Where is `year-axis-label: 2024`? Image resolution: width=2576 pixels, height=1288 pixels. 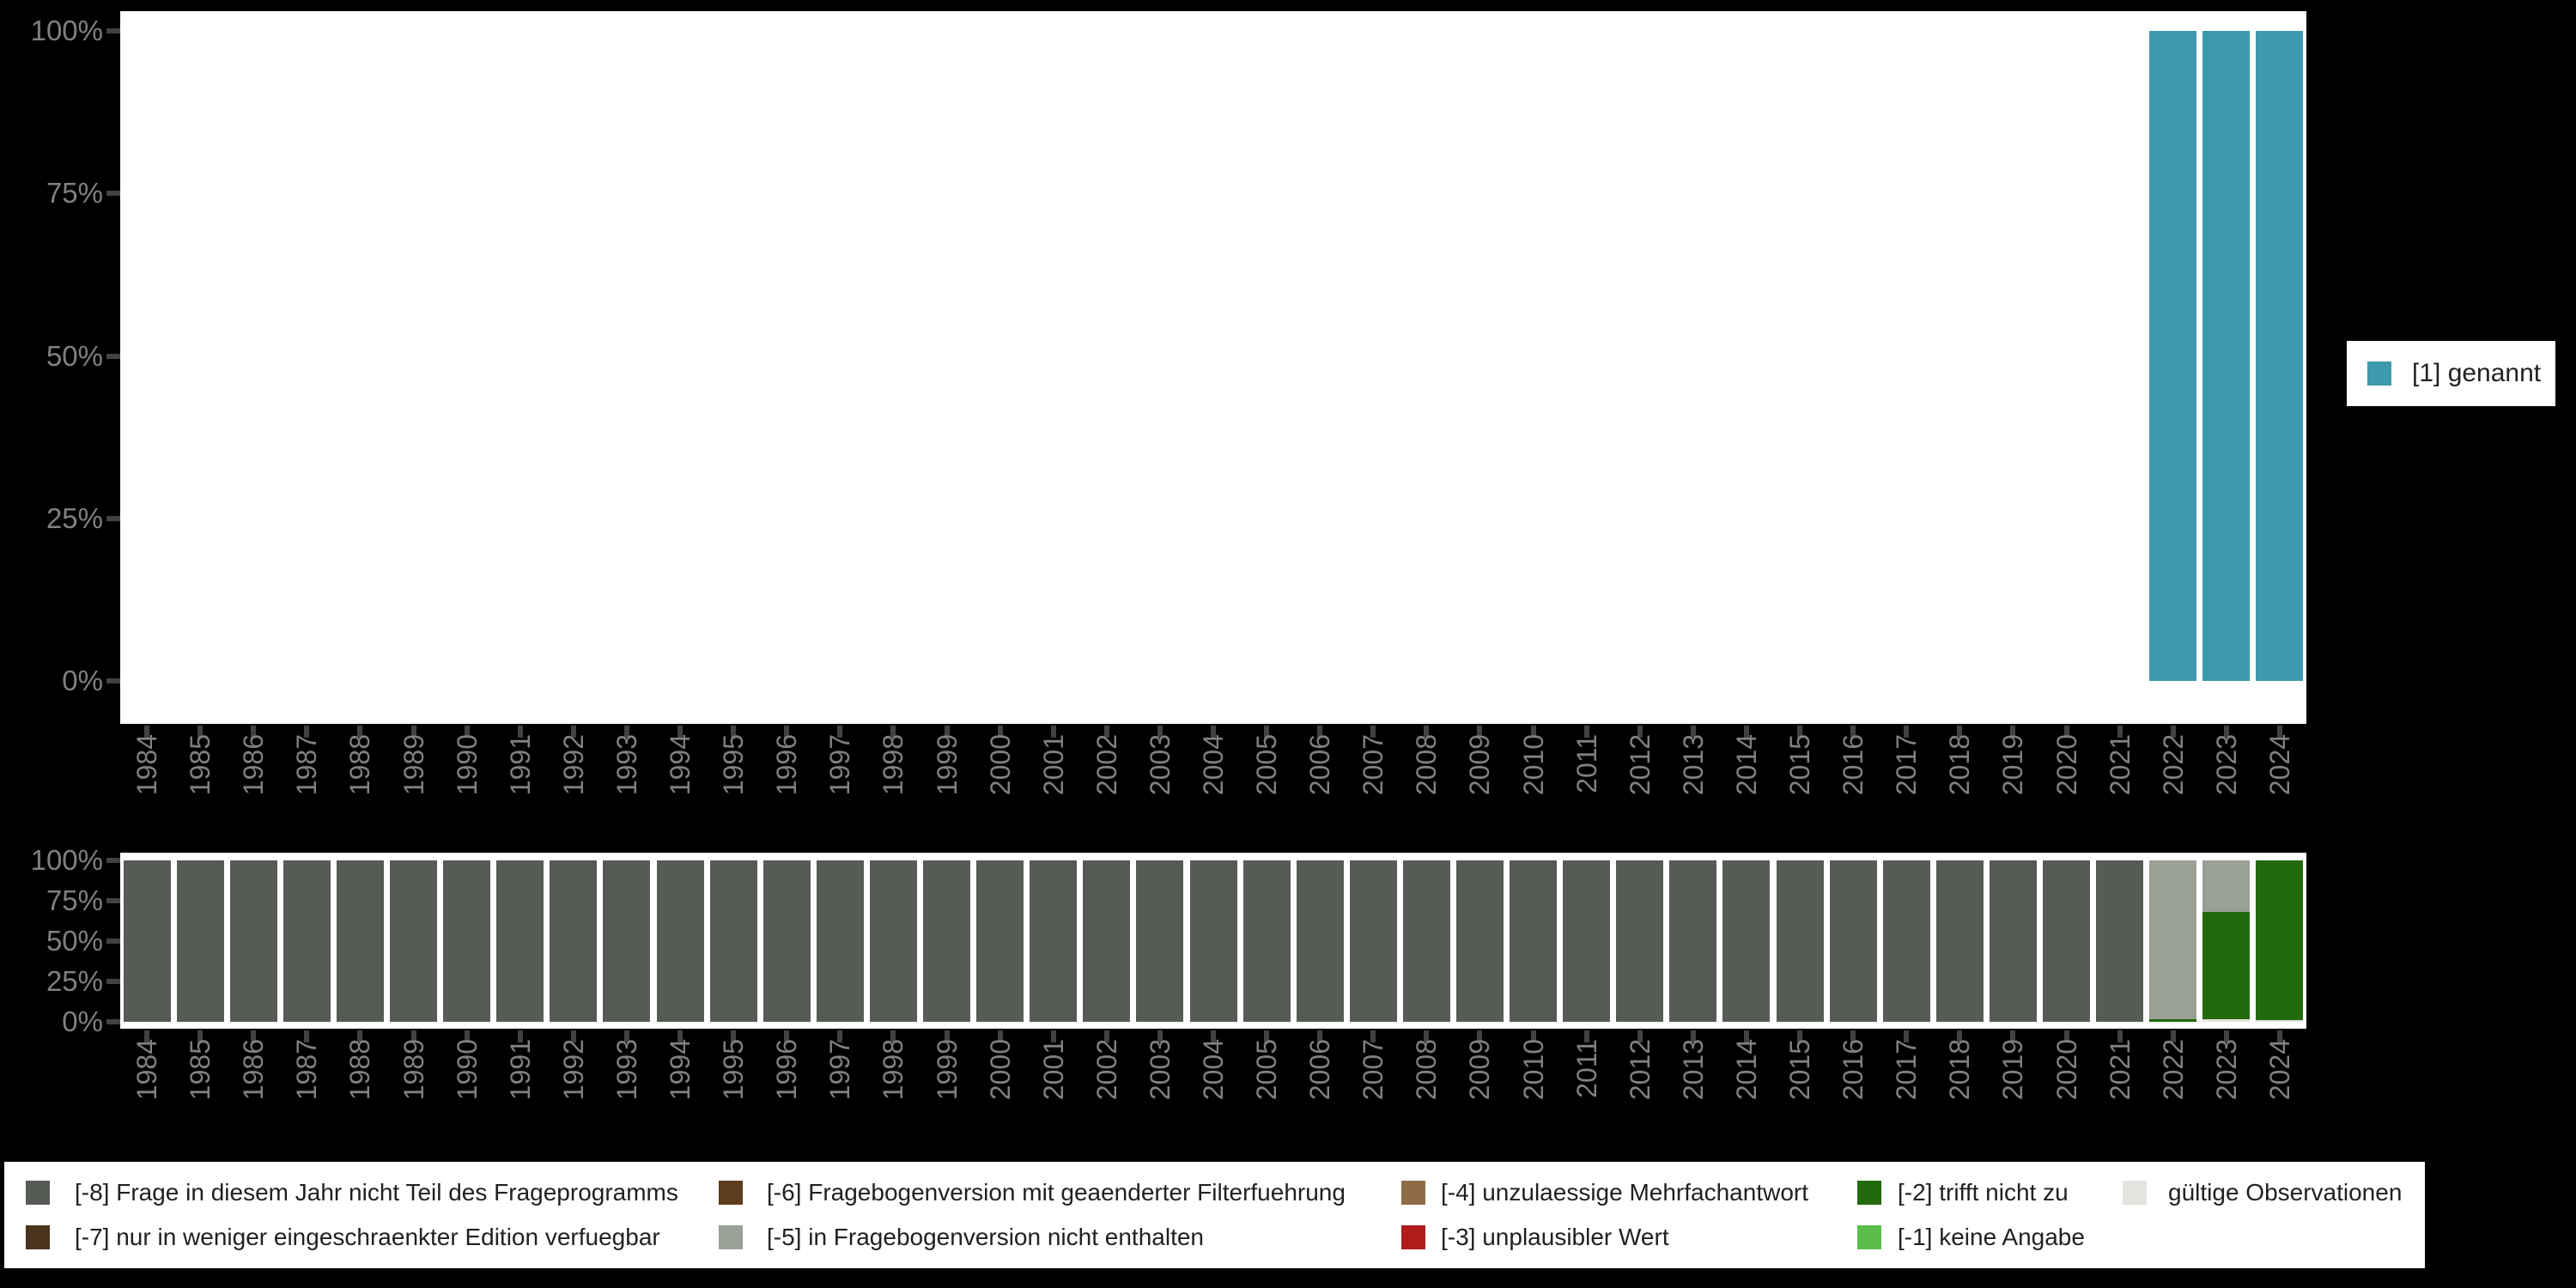 year-axis-label: 2024 is located at coordinates (2279, 765).